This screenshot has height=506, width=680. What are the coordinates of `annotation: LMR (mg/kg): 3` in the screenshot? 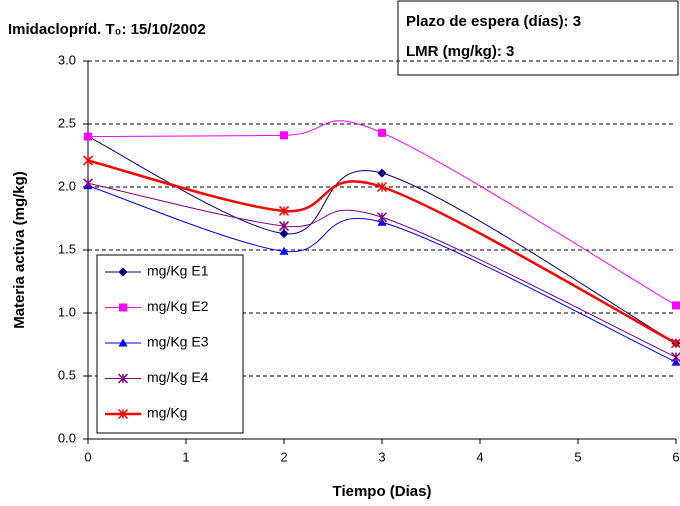 It's located at (460, 51).